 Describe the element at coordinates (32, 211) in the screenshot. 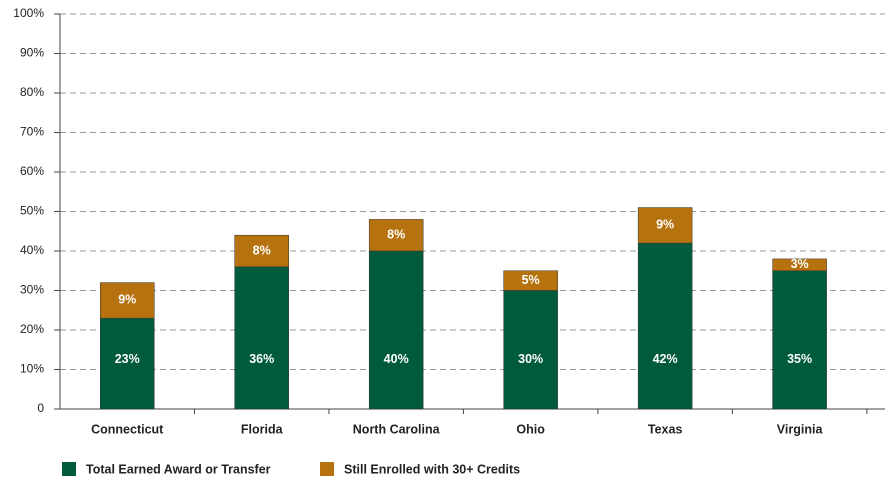

I see `y-tick-label: 50%` at that location.